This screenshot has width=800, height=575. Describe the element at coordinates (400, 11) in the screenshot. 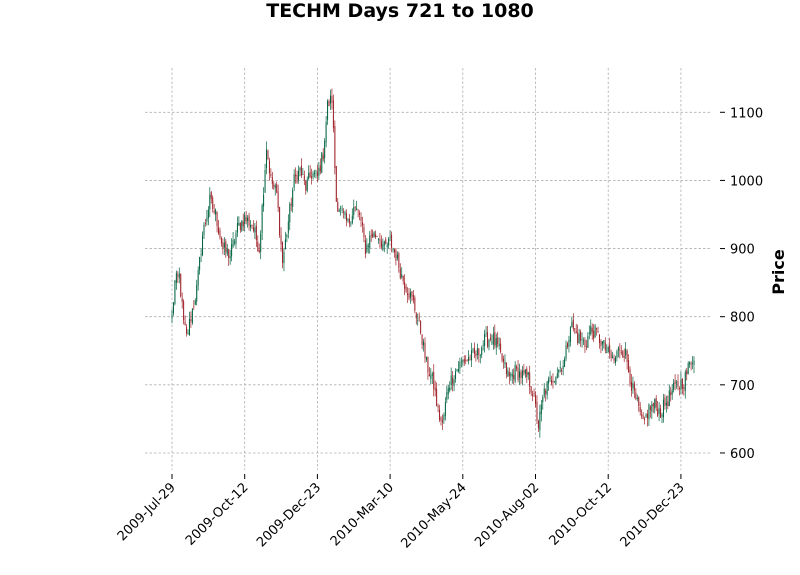

I see `chart-title: TECHM Days 721 to 1080` at that location.